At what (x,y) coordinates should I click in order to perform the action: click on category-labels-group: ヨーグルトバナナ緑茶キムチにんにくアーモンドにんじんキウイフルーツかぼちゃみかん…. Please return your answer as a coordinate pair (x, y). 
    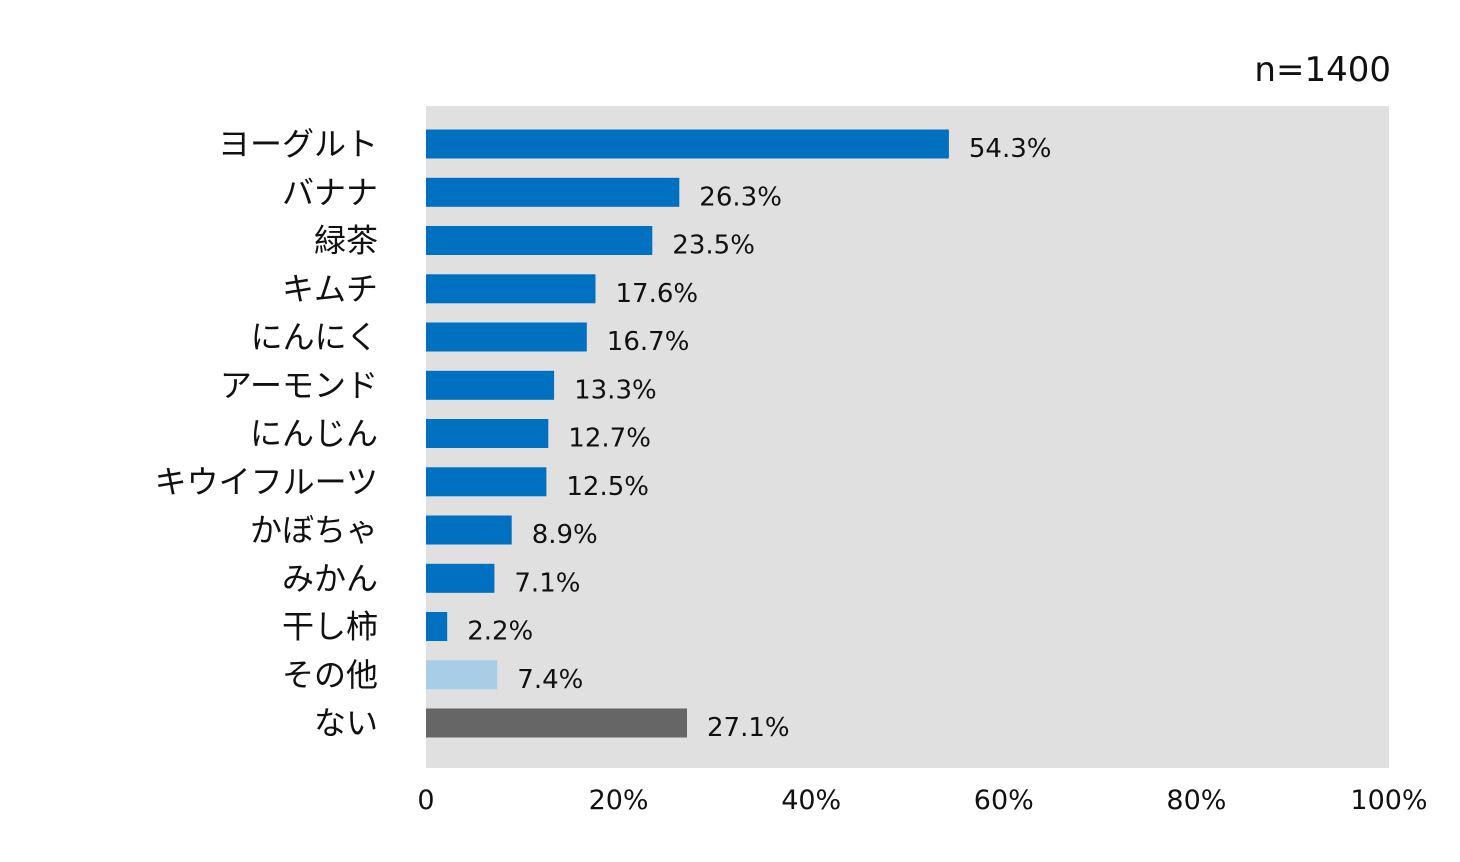
    Looking at the image, I should click on (266, 433).